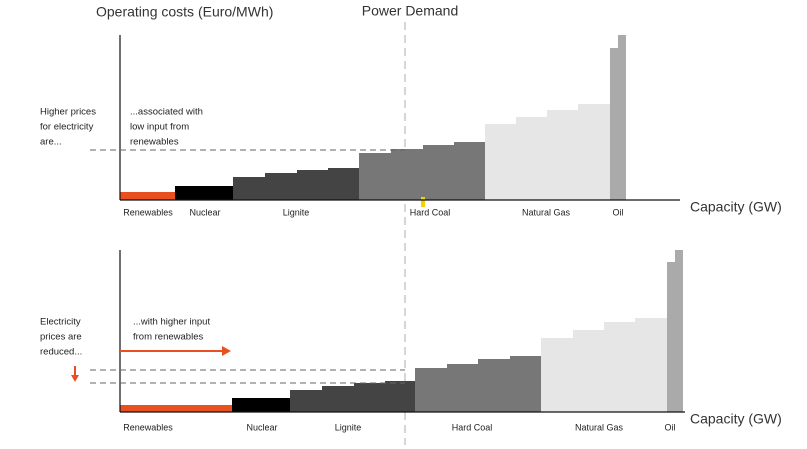 This screenshot has height=449, width=807. I want to click on demand-label: Power Demand, so click(410, 11).